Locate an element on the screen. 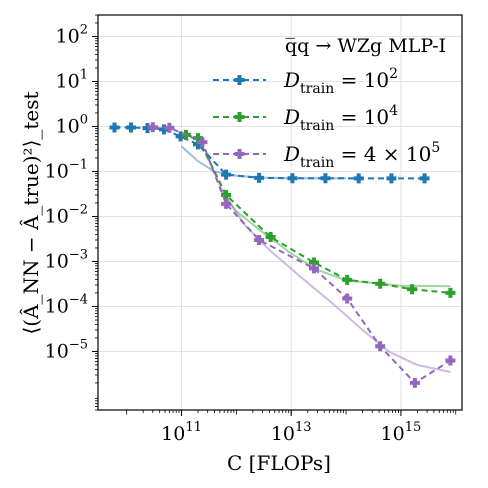 Image resolution: width=488 pixels, height=488 pixels. fit-curve is located at coordinates (335, 238).